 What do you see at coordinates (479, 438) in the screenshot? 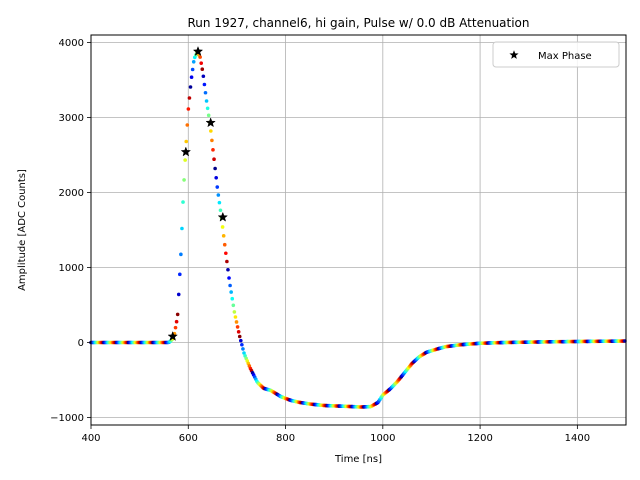
I see `x-tick-label: 1200` at bounding box center [479, 438].